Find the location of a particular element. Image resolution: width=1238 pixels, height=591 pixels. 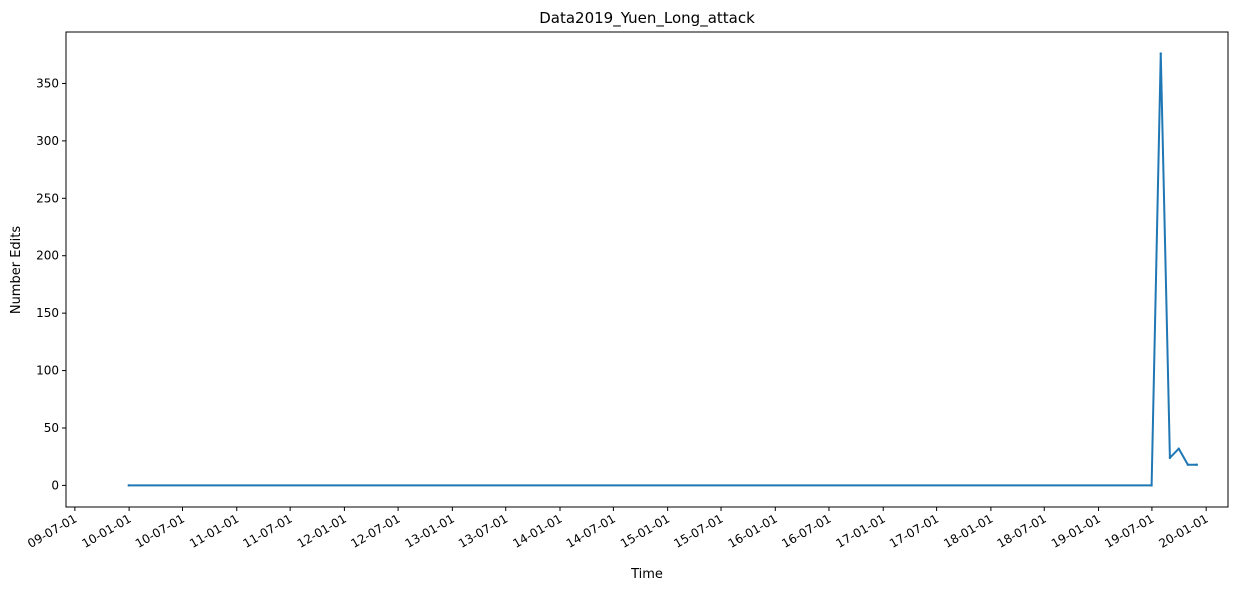

x-tick-label: 12-07-01 is located at coordinates (375, 530).